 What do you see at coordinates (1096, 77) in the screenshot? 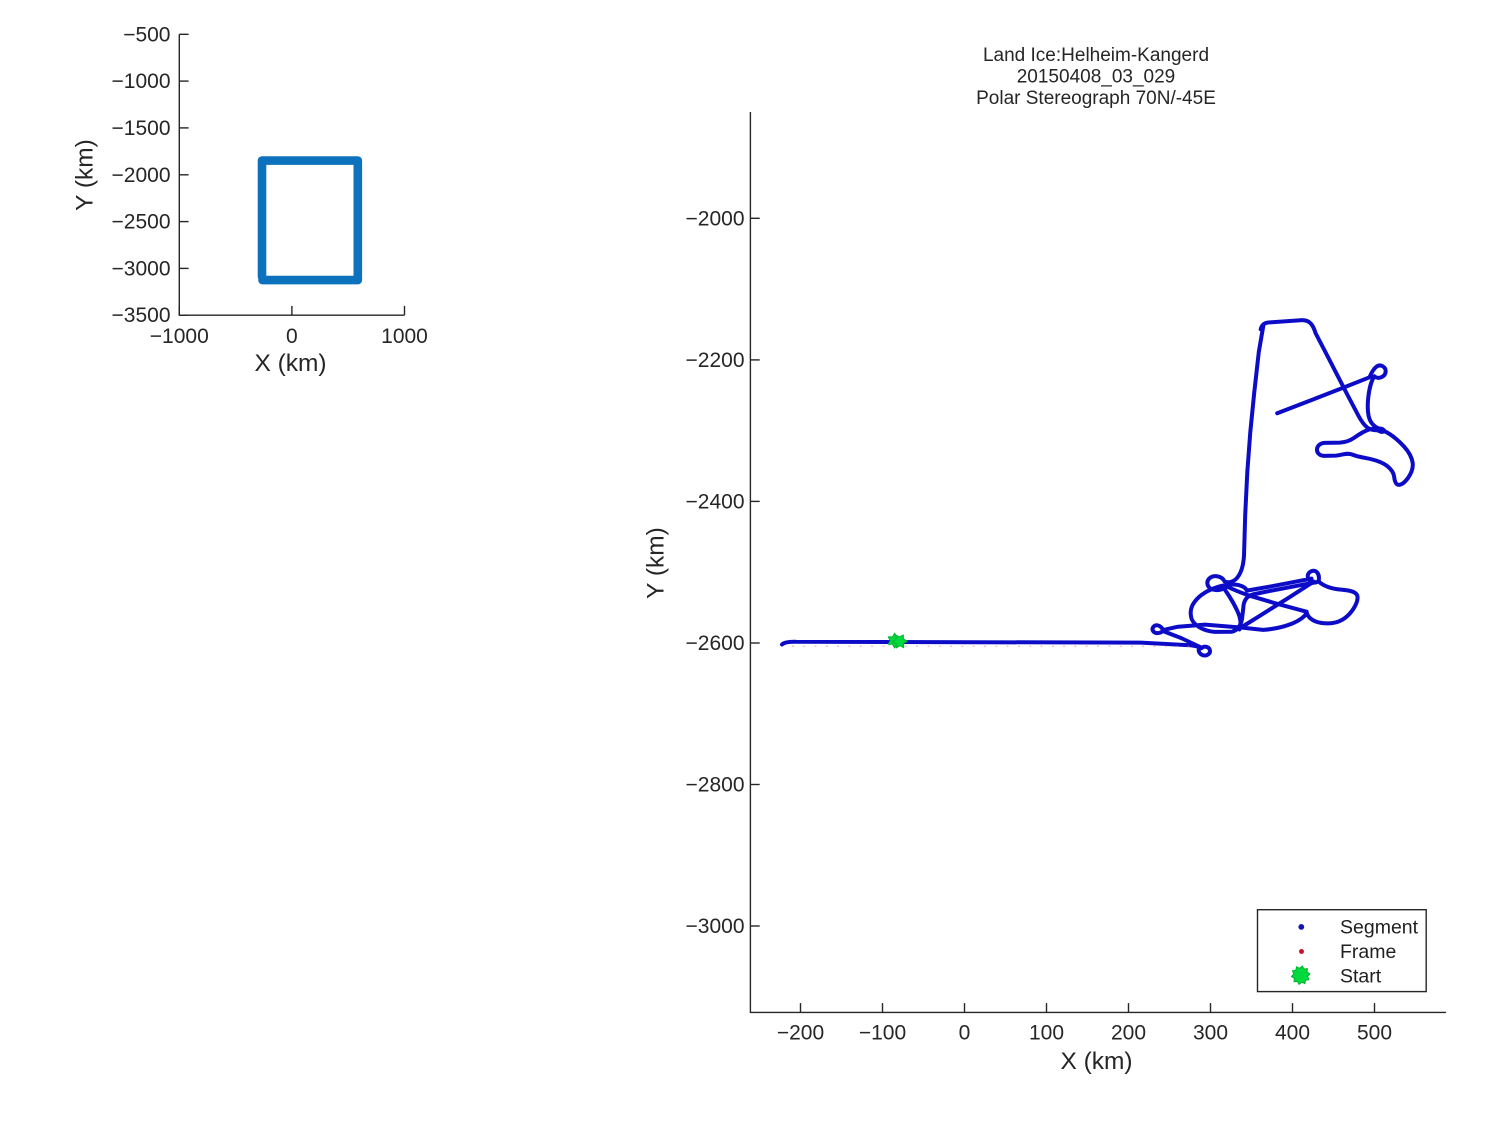
I see `svg-text: 20150408_03_029` at bounding box center [1096, 77].